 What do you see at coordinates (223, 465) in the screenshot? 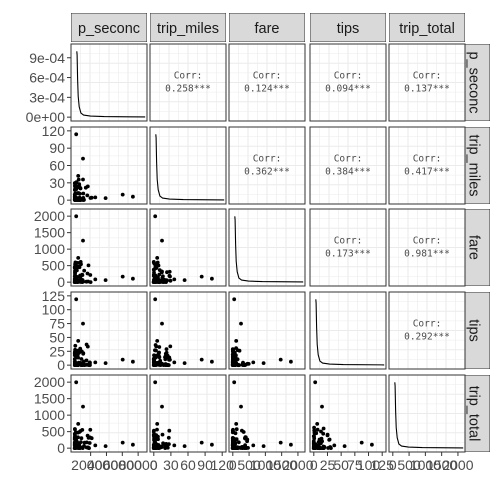
I see `x-tick-label: 120` at bounding box center [223, 465].